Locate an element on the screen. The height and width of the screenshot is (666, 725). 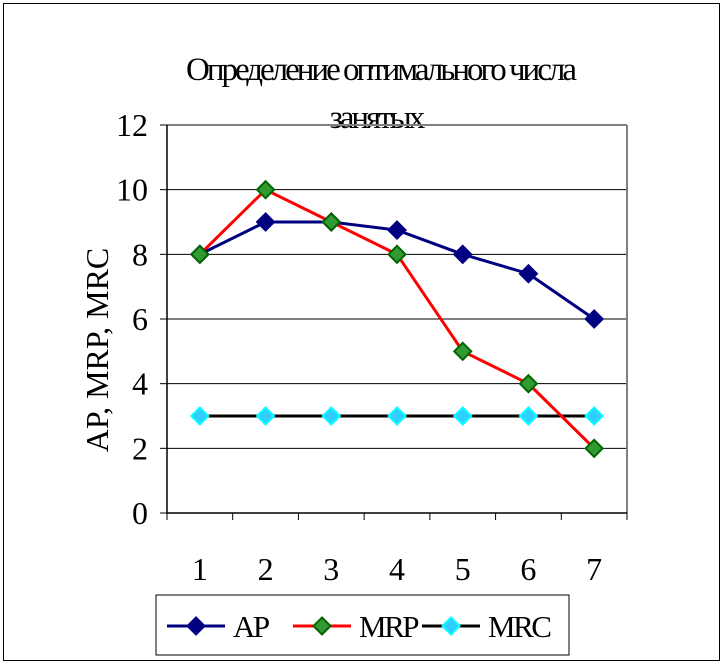
legend-swatch-marker-mrc is located at coordinates (451, 626).